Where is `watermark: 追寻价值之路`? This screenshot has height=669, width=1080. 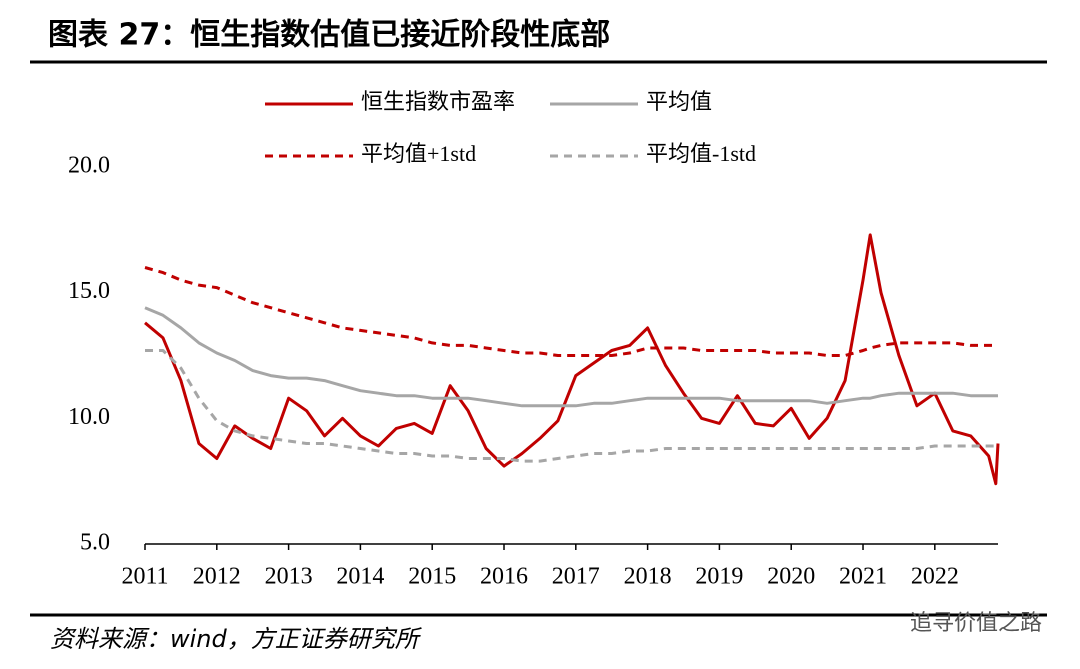
watermark: 追寻价值之路 is located at coordinates (976, 623).